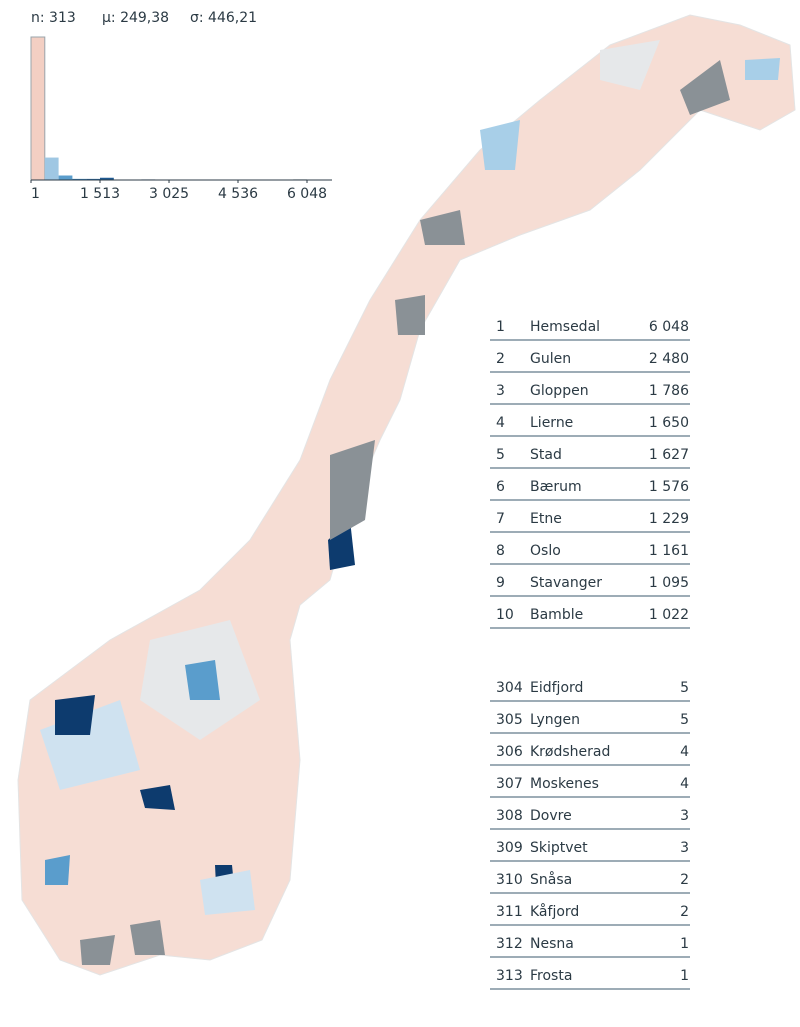 This screenshot has width=800, height=1027. I want to click on municipality: Stavanger, so click(566, 583).